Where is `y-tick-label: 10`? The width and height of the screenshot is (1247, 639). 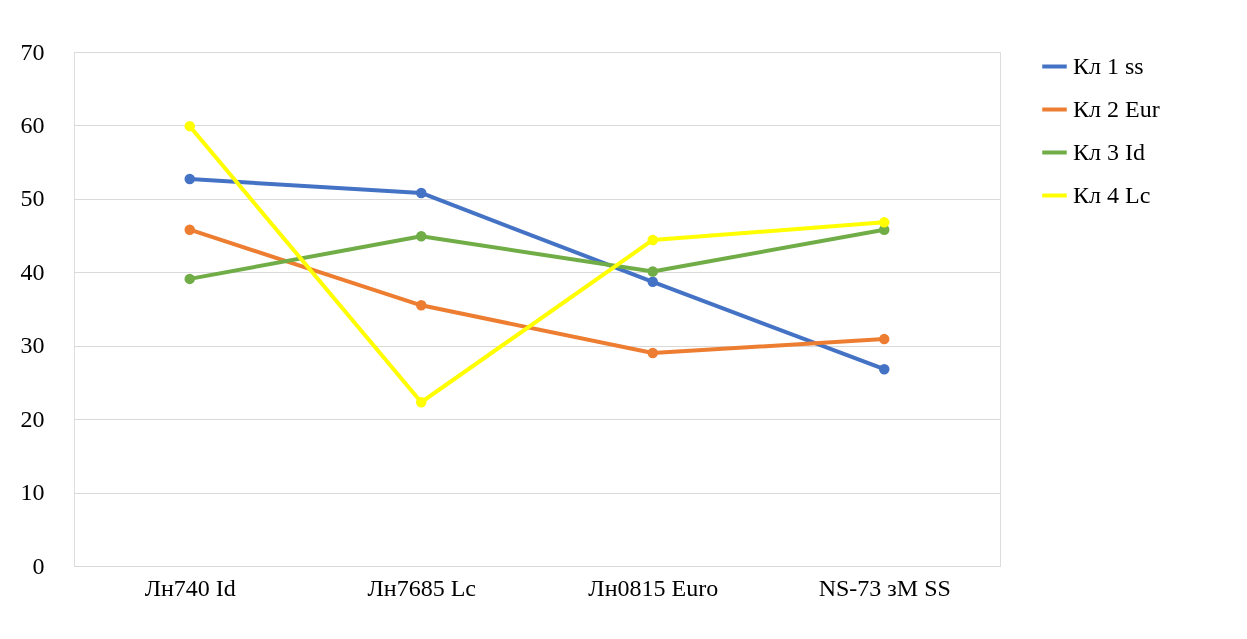 y-tick-label: 10 is located at coordinates (32, 492).